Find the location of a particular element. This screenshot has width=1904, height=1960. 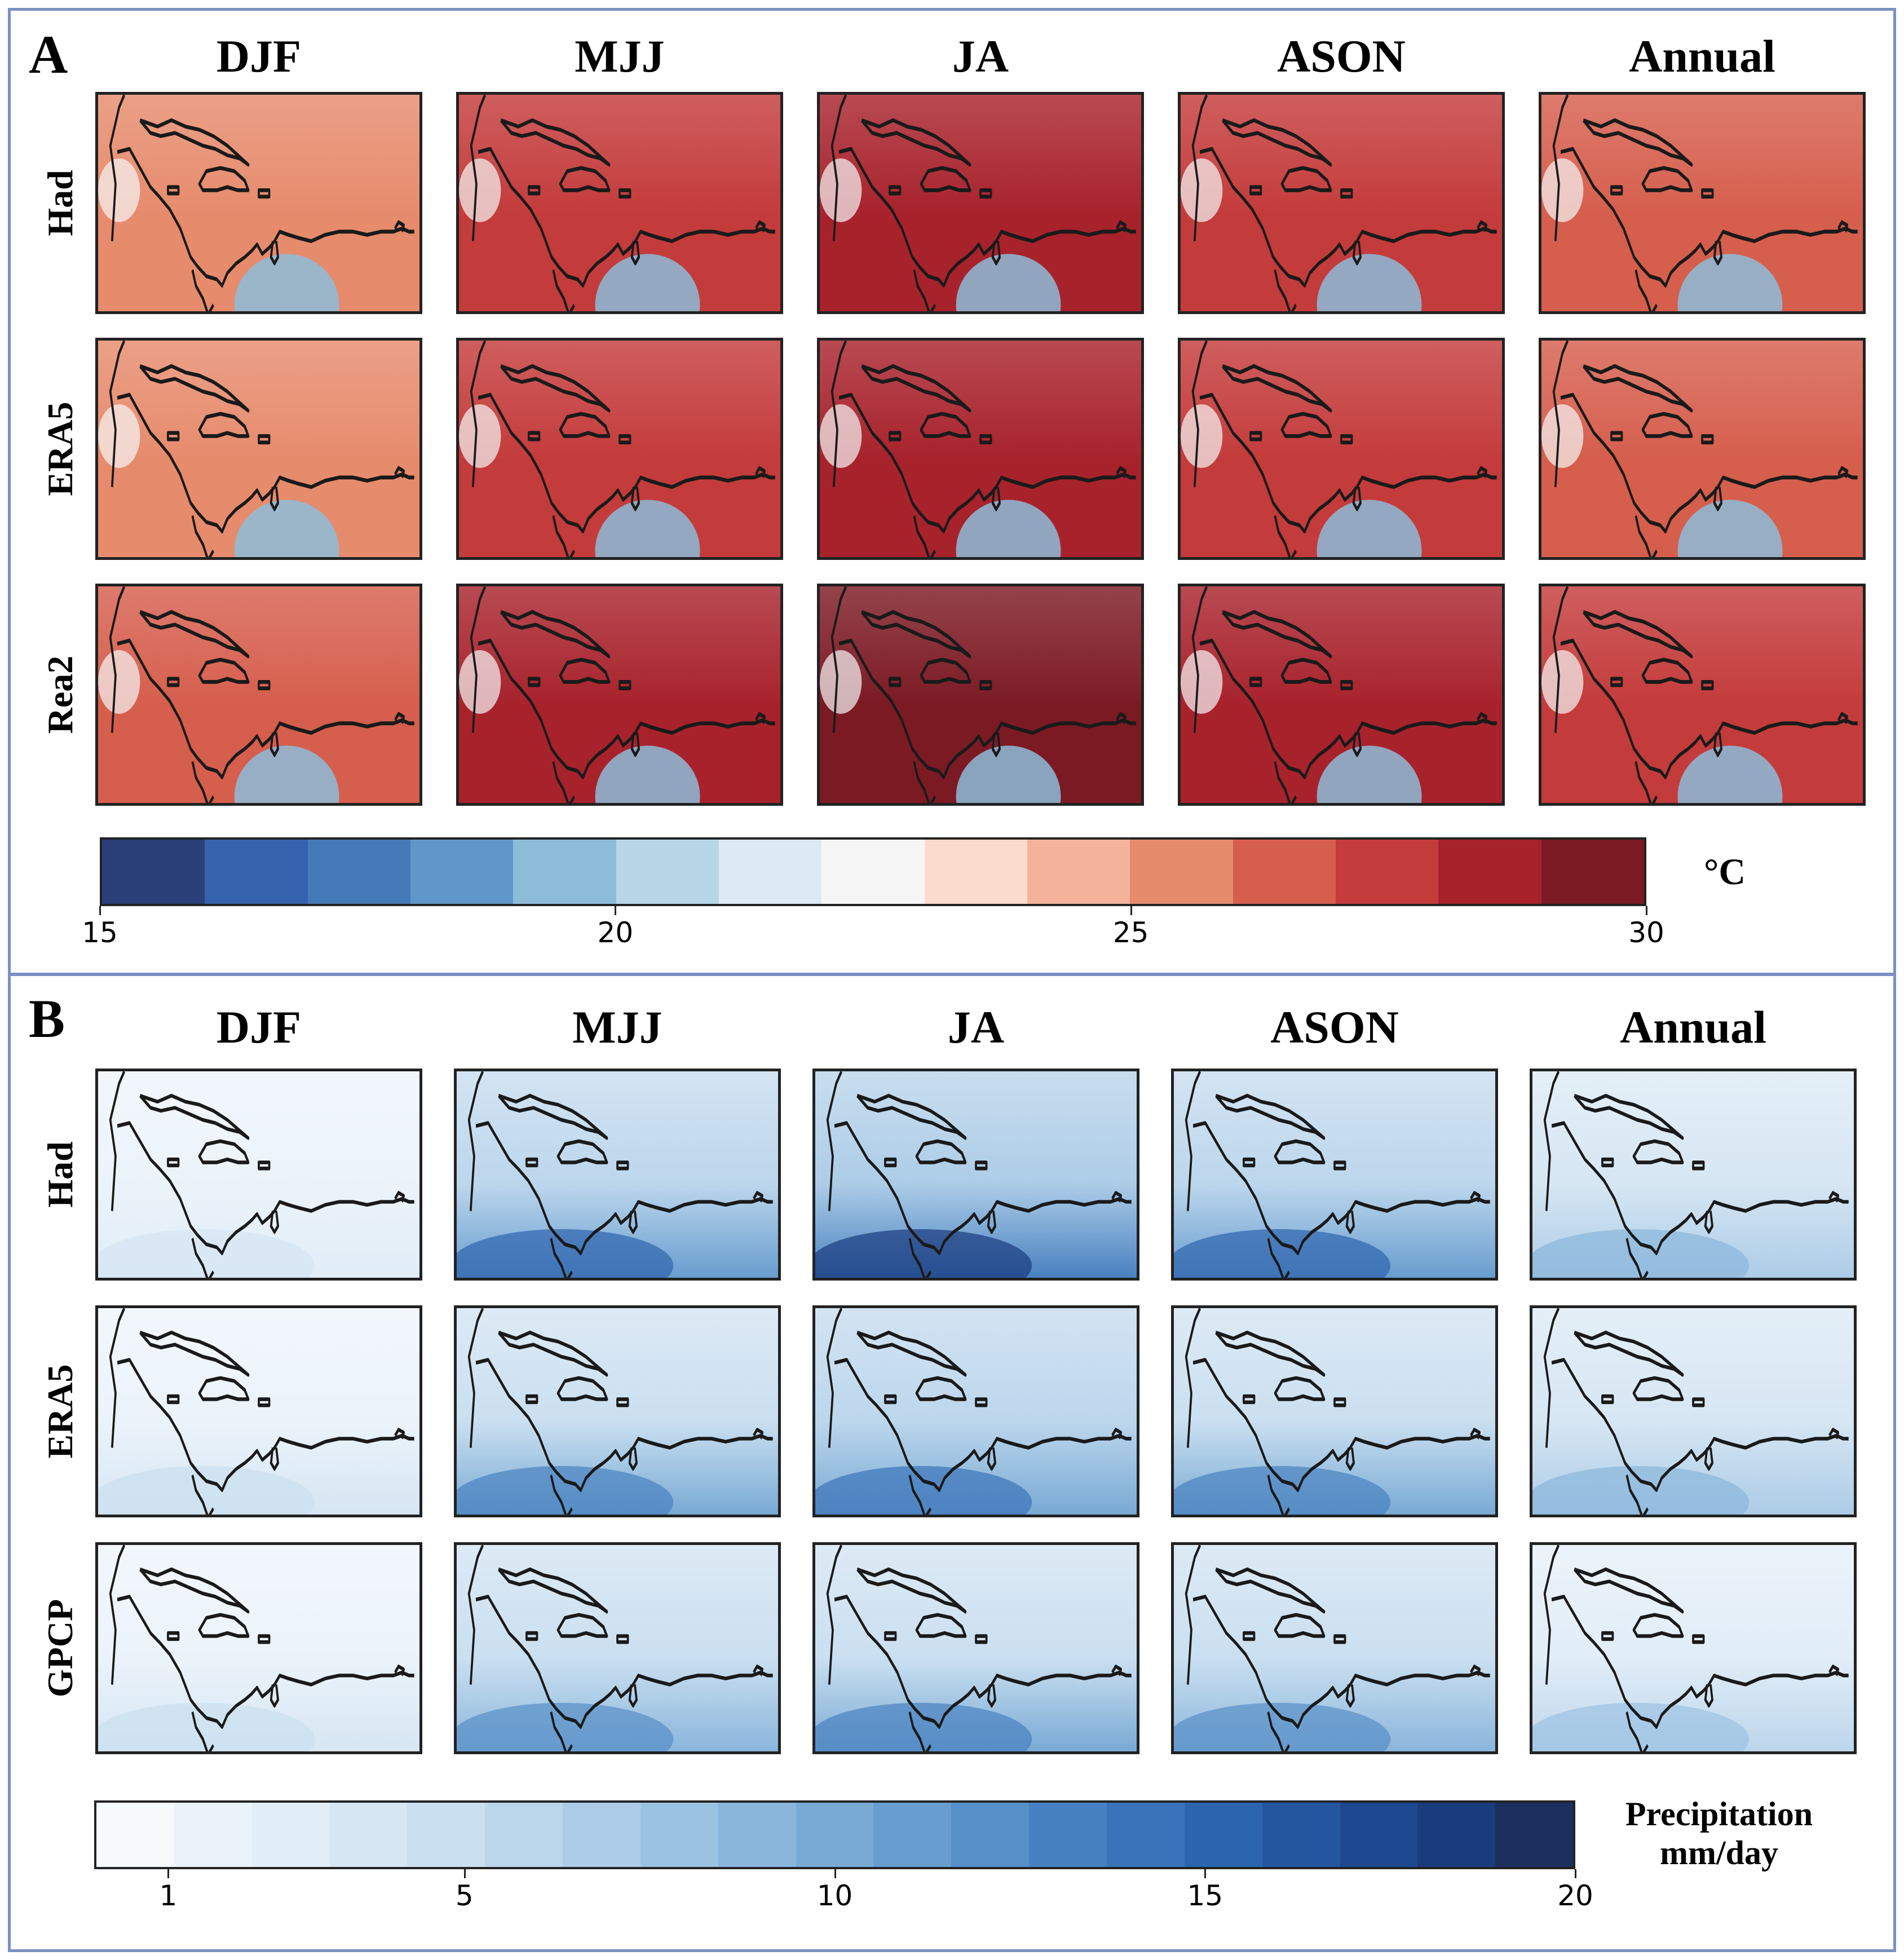

column-header-ason: ASON is located at coordinates (1341, 56).